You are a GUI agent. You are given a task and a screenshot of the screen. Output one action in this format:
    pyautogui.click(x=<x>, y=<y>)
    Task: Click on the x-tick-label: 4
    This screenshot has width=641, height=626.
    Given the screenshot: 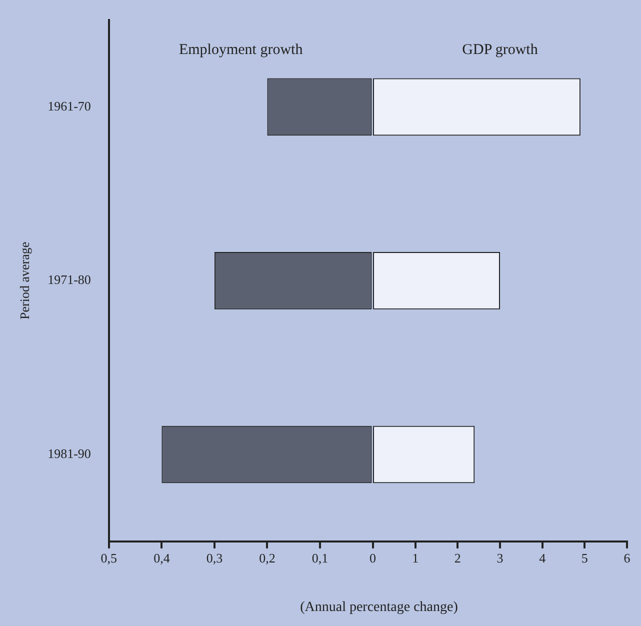 What is the action you would take?
    pyautogui.click(x=542, y=558)
    